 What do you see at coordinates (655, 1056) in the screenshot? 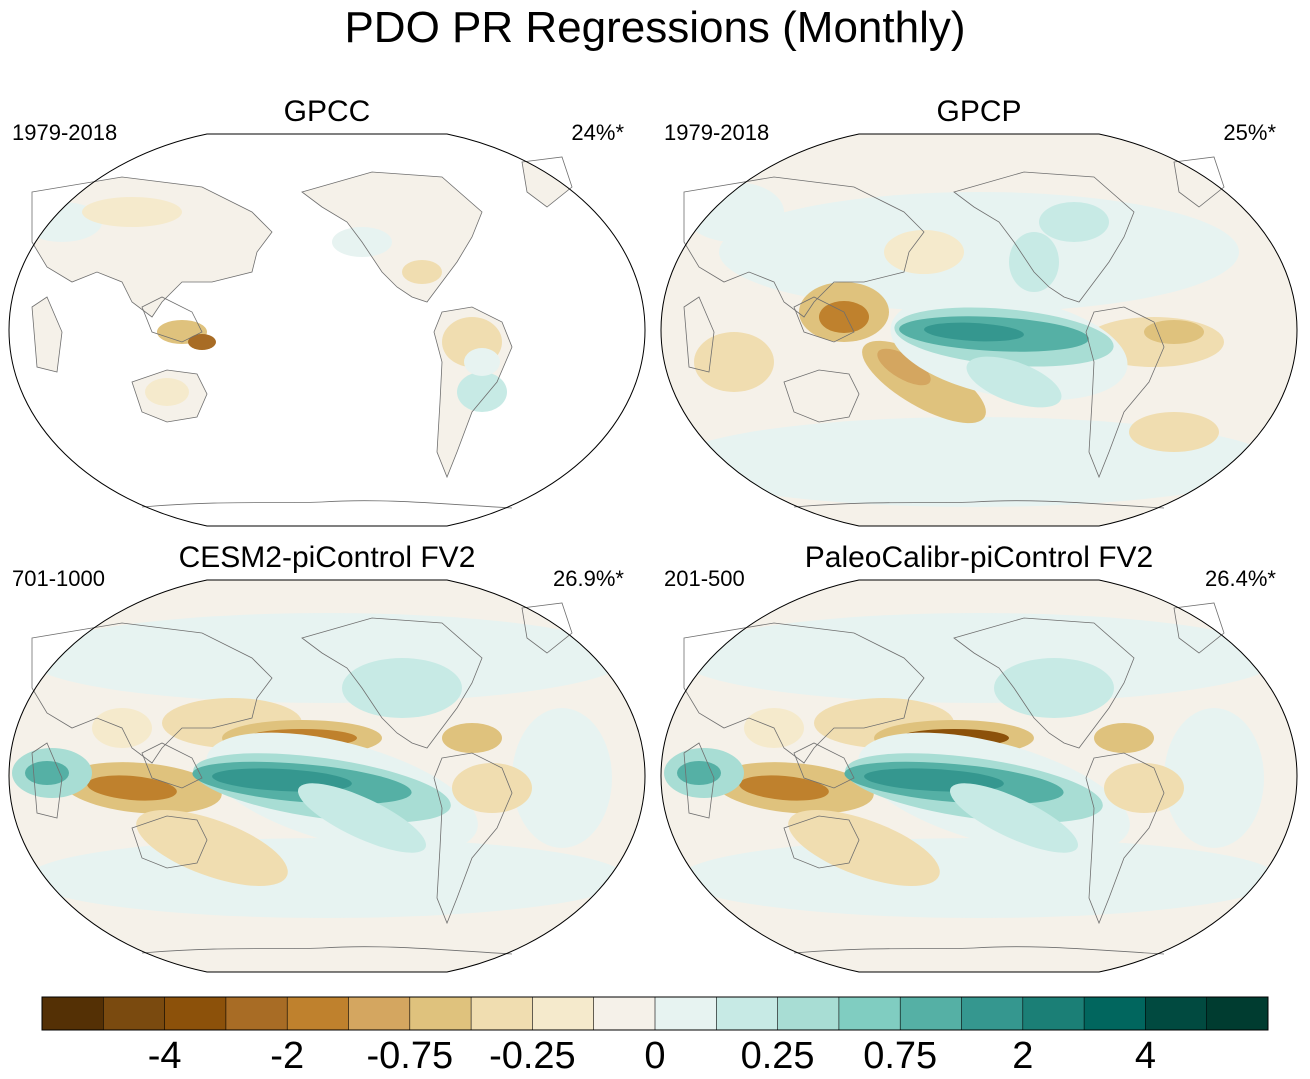
I see `colorbar-tick-label: 0` at bounding box center [655, 1056].